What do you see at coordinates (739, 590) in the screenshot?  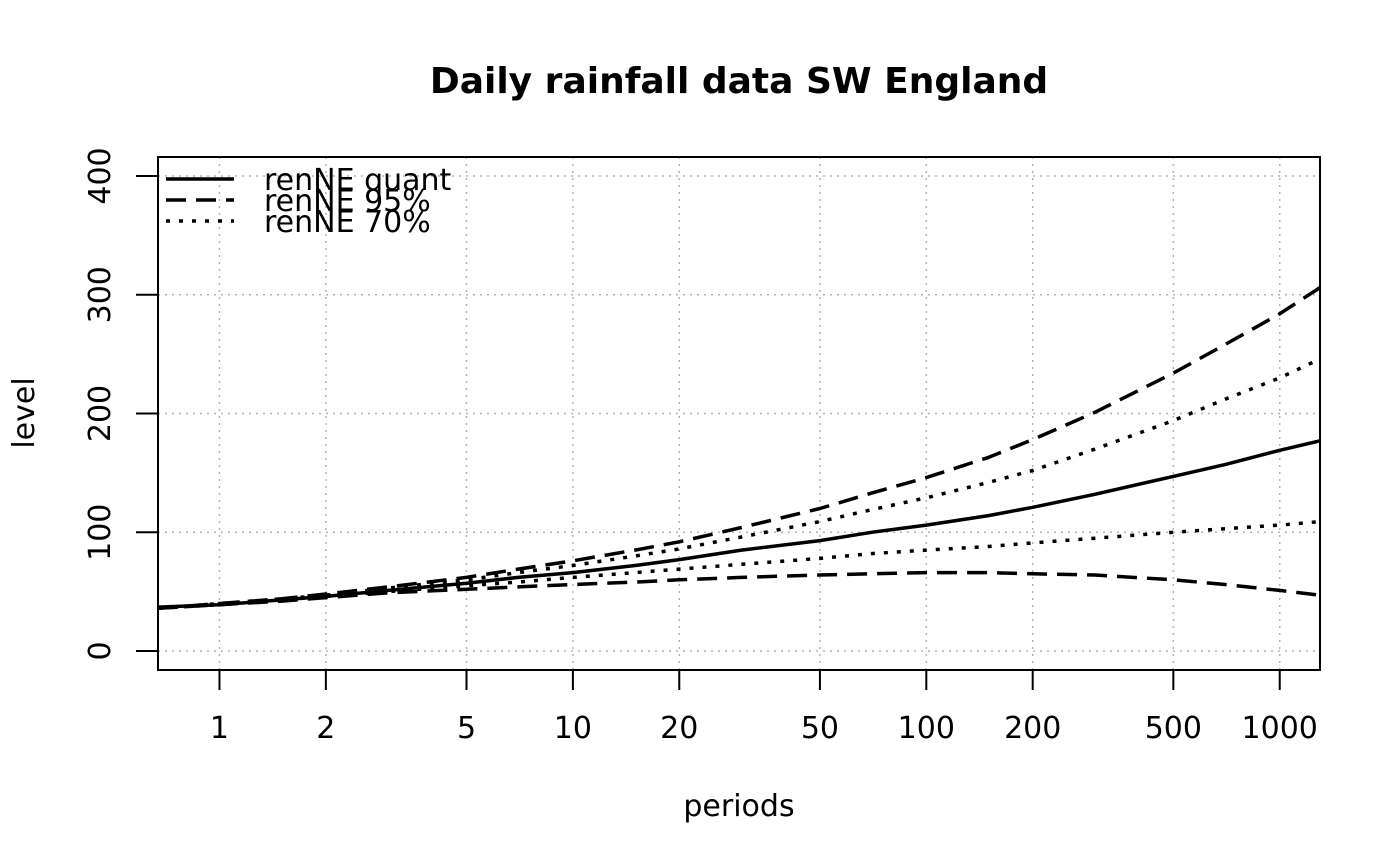 I see `series-line-dashed-lower` at bounding box center [739, 590].